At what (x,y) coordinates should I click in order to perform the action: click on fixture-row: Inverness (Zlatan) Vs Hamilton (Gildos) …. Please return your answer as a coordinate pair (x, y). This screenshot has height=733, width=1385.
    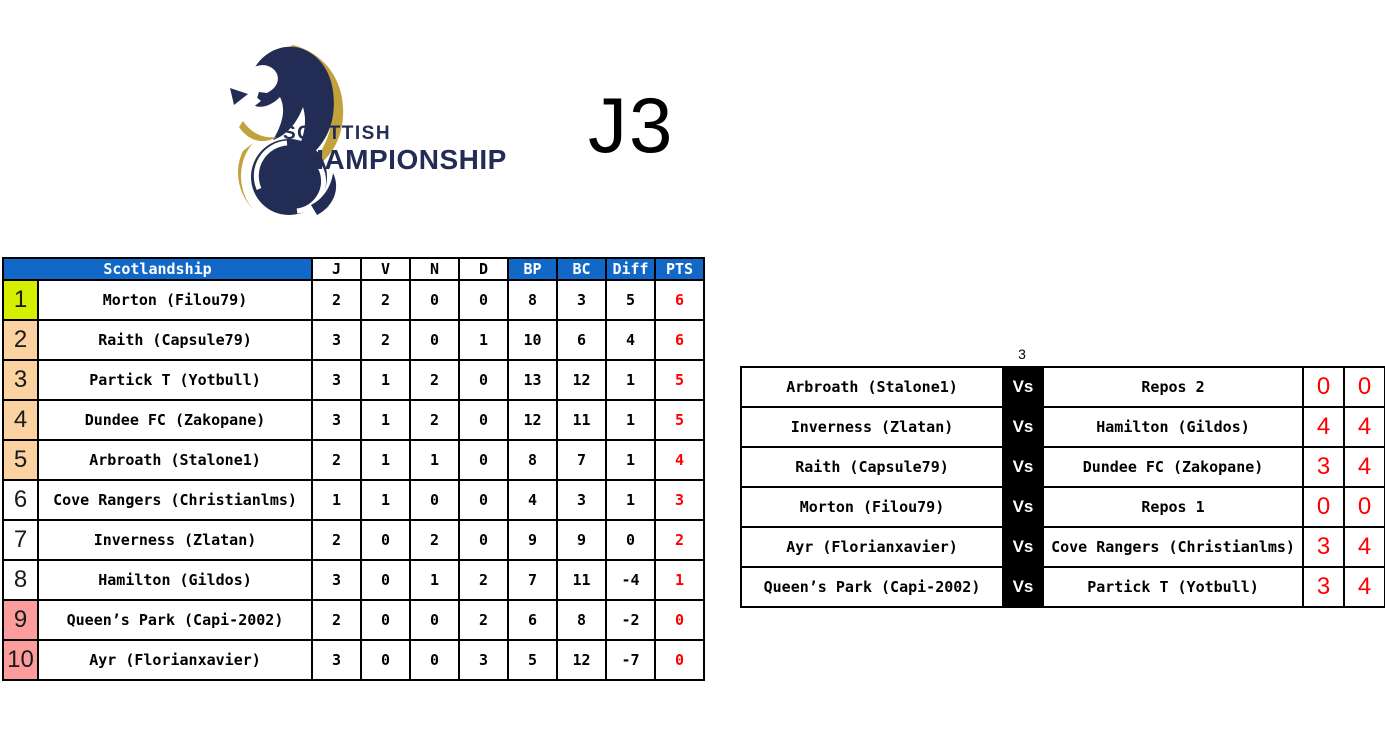
    Looking at the image, I should click on (1062, 427).